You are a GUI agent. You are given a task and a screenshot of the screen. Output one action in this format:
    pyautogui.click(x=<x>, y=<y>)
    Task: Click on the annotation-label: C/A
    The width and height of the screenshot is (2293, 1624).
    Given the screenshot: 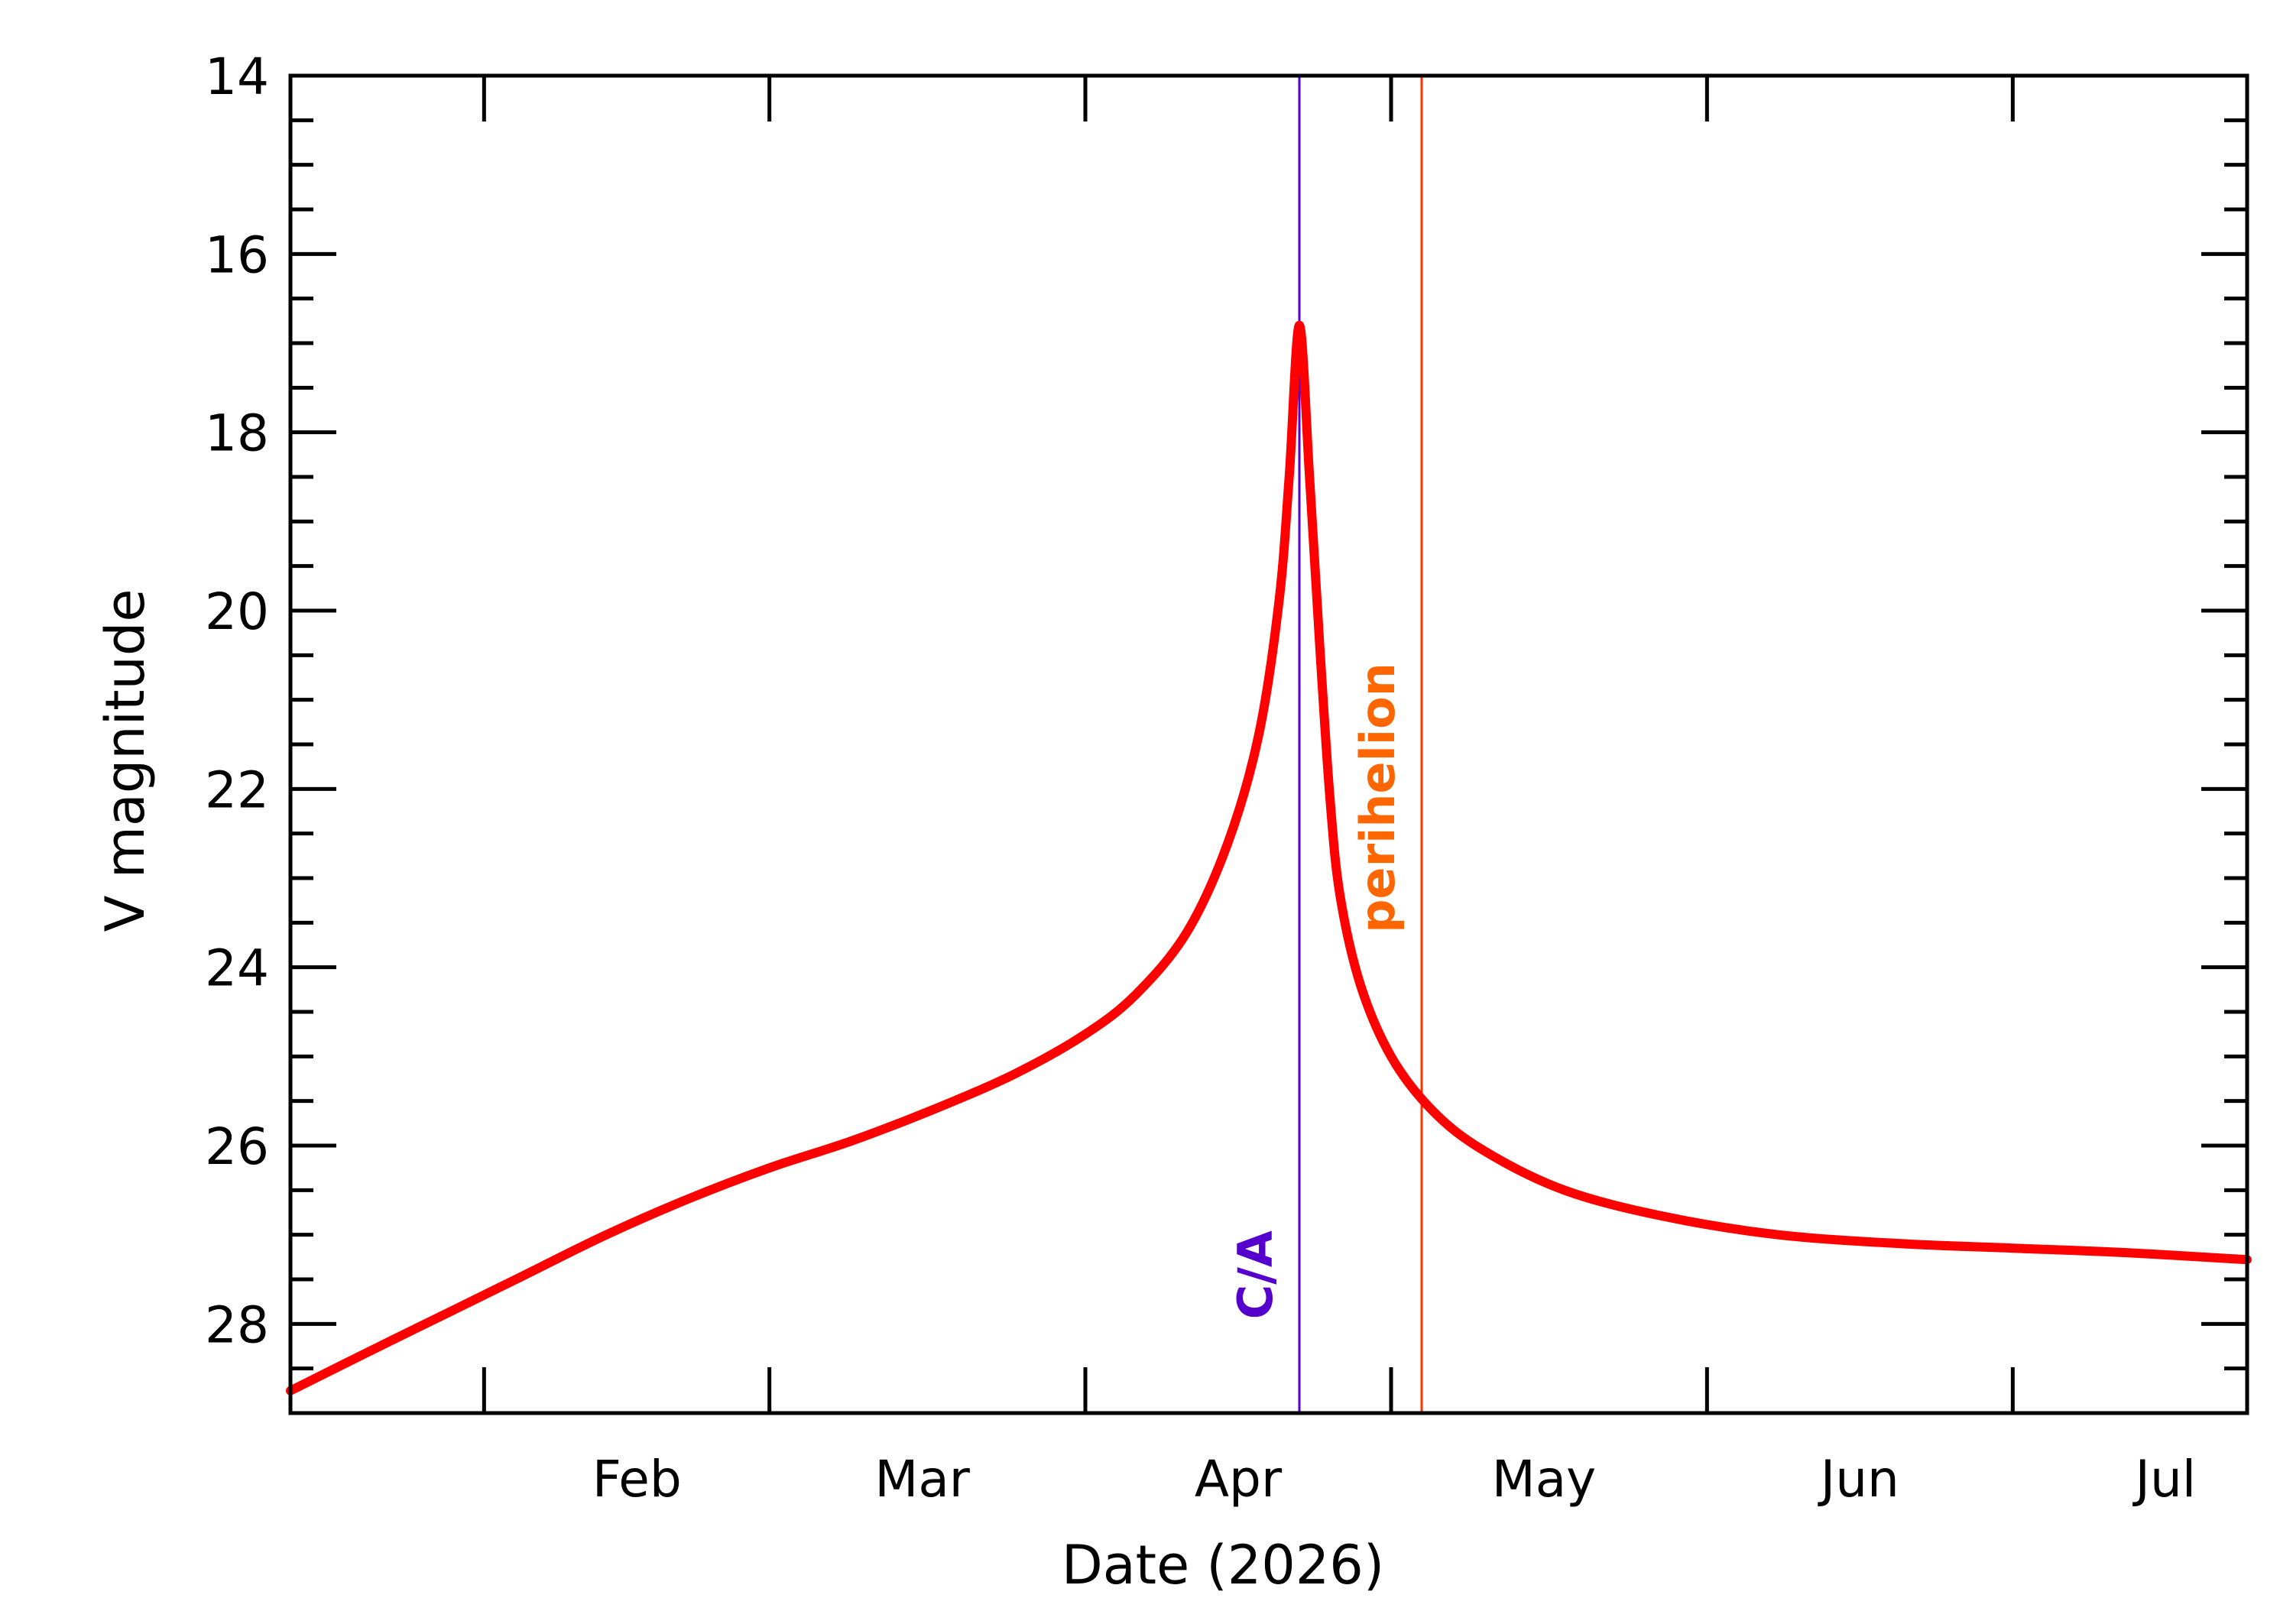 What is the action you would take?
    pyautogui.click(x=1255, y=1274)
    